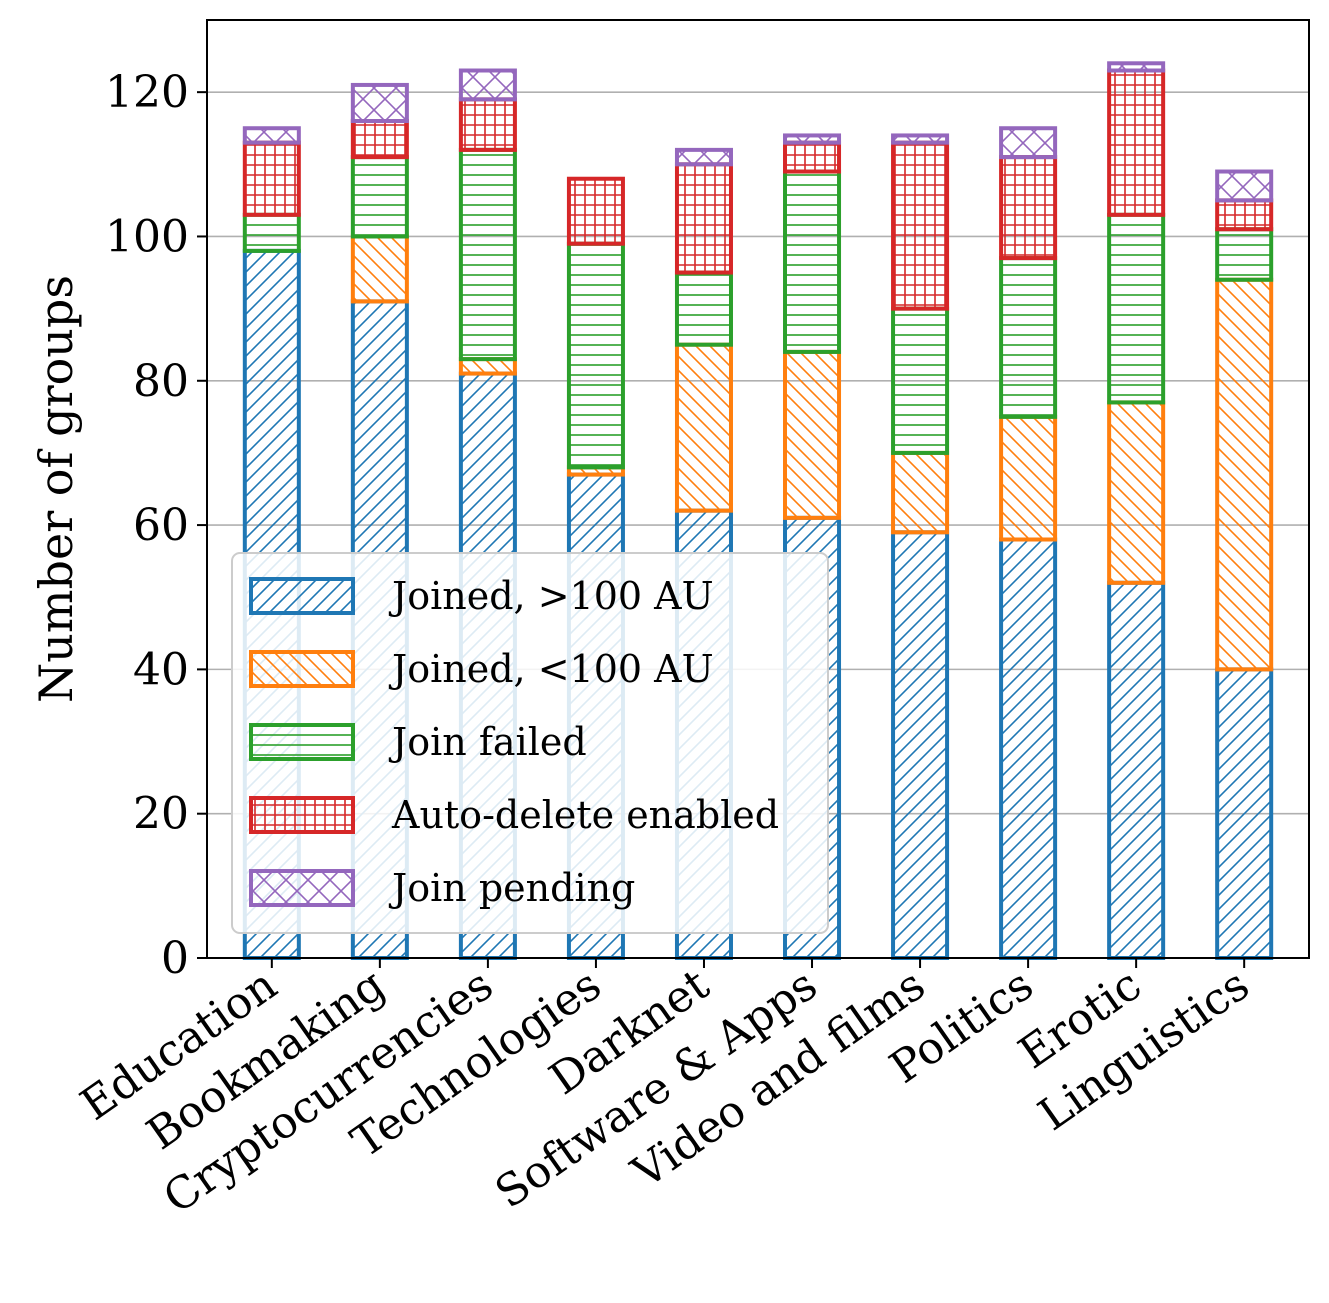 This screenshot has width=1329, height=1303. What do you see at coordinates (511, 888) in the screenshot?
I see `legend-label: Join pending` at bounding box center [511, 888].